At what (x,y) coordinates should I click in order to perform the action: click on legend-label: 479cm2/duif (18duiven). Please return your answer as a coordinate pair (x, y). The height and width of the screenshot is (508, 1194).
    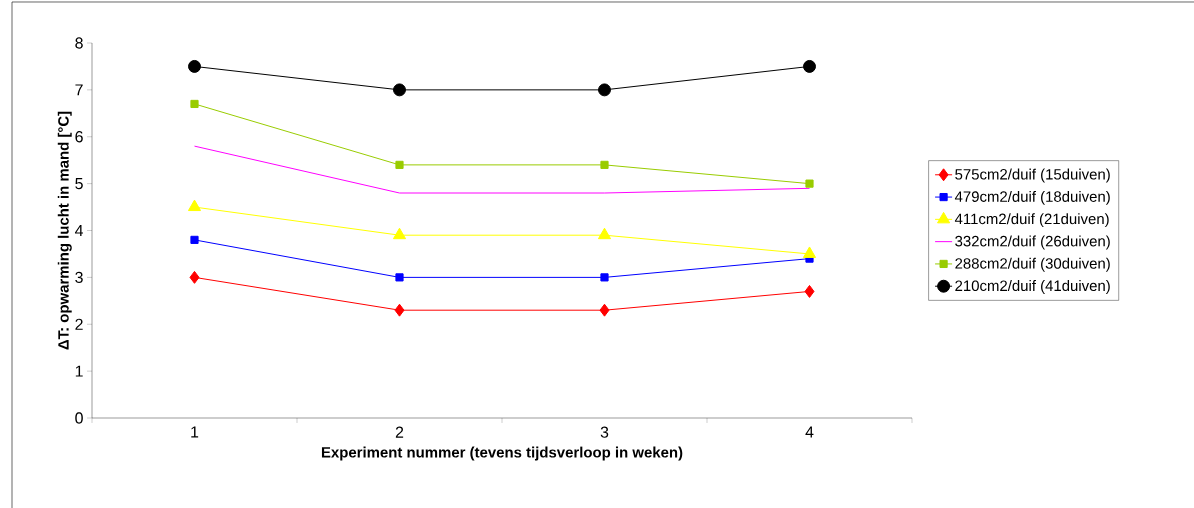
    Looking at the image, I should click on (1032, 197).